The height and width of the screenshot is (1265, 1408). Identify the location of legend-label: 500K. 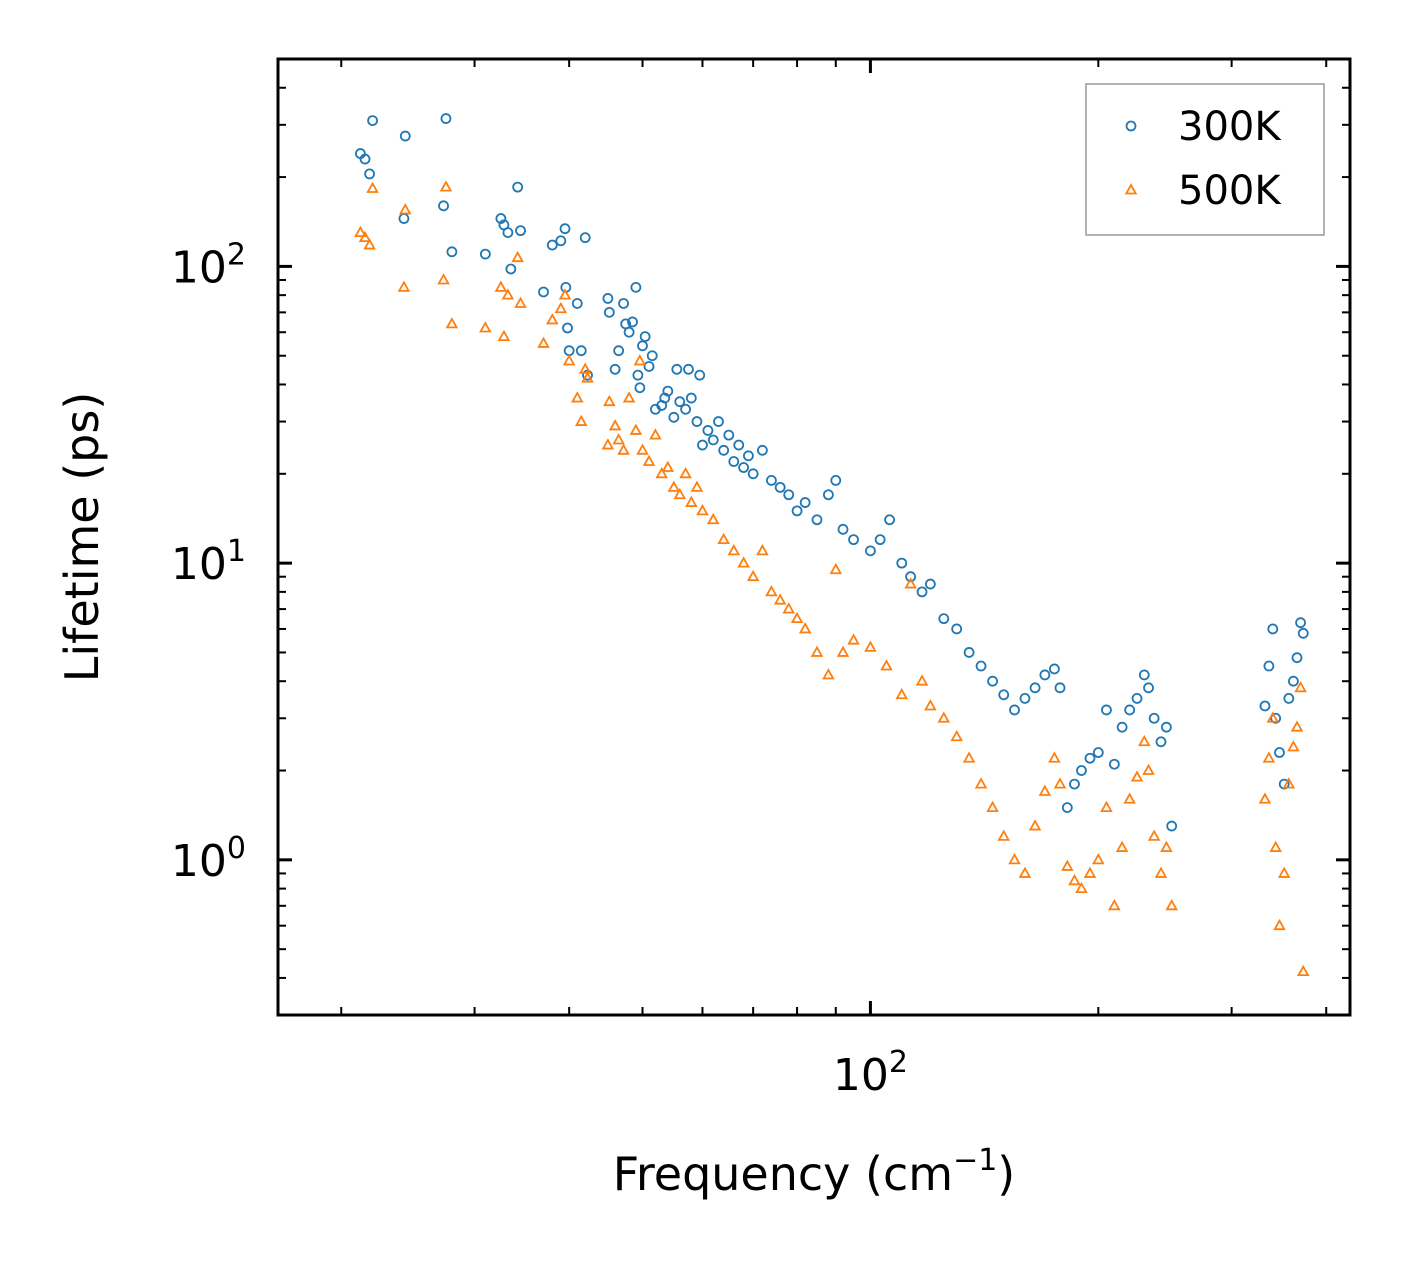
(1230, 191).